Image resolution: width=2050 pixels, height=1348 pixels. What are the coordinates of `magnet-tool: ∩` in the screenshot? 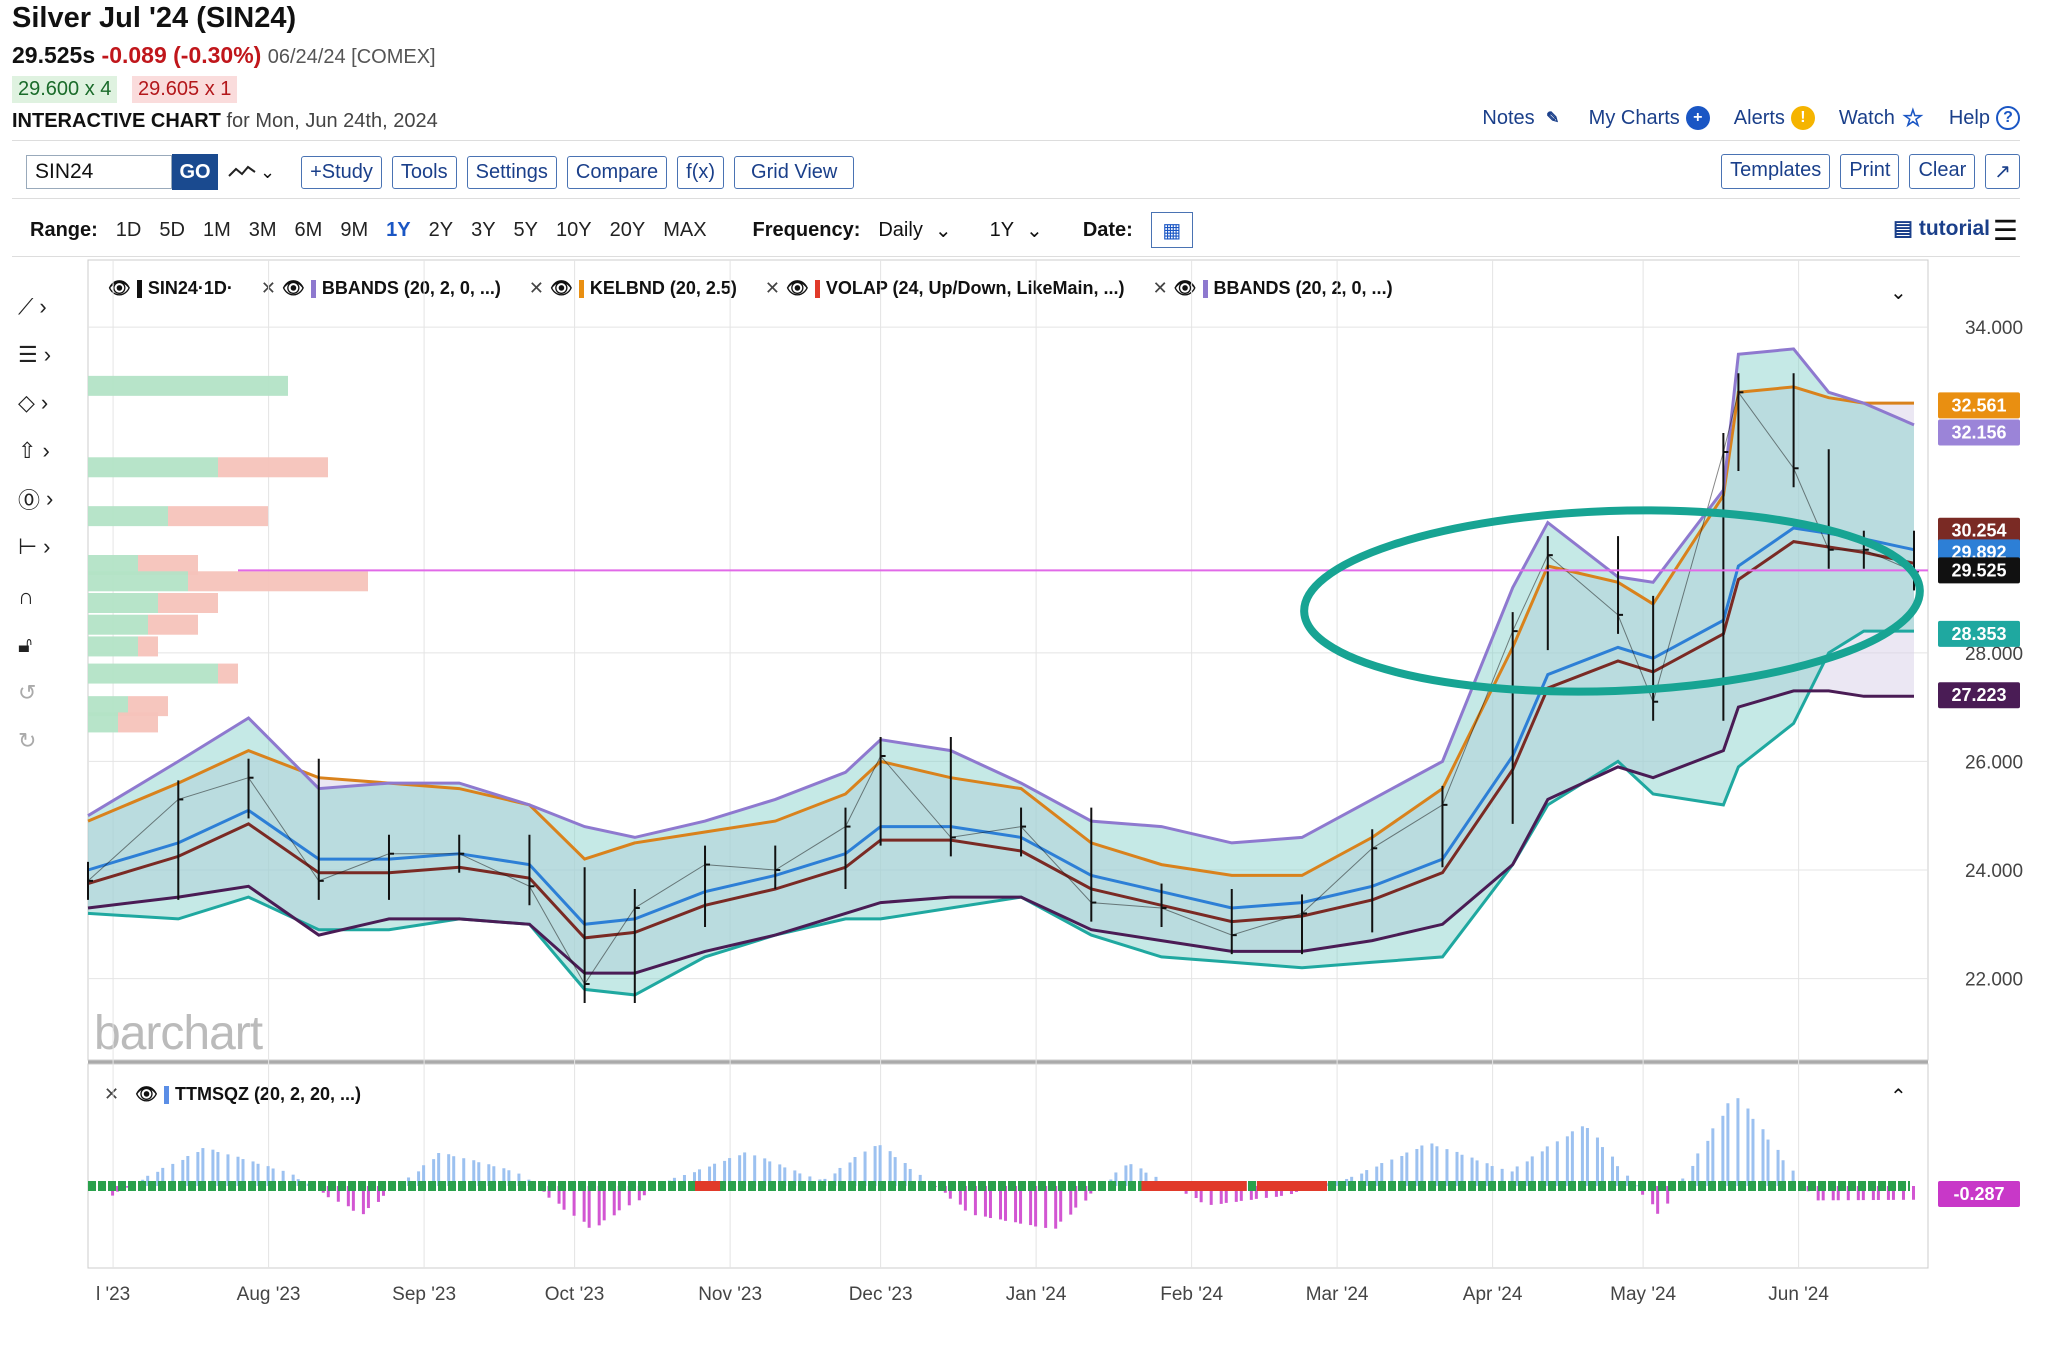 It's located at (43, 597).